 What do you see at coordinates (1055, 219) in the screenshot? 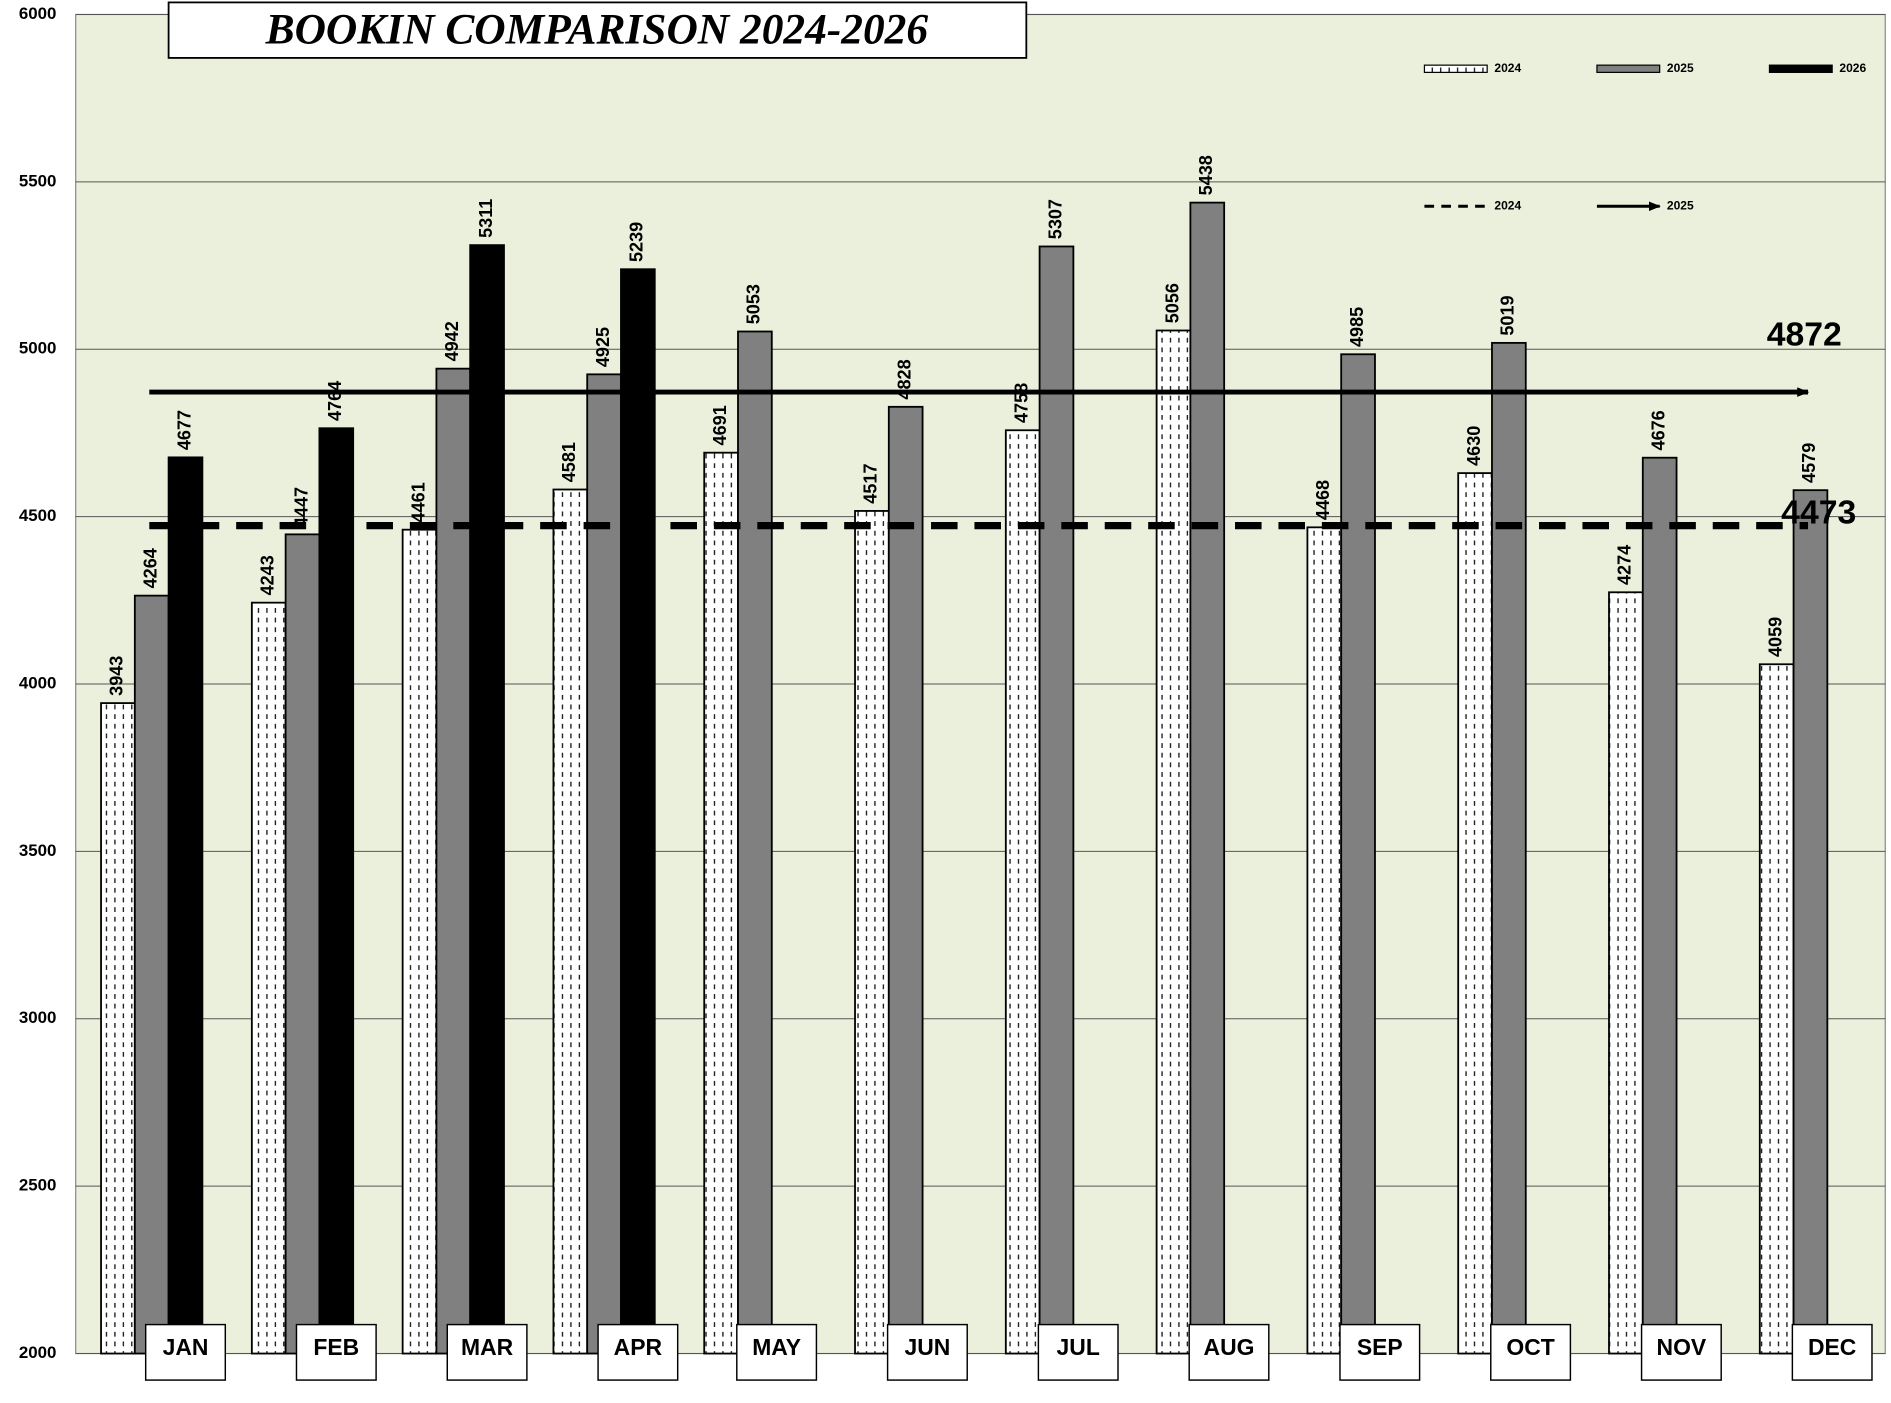
I see `data-label: 5307` at bounding box center [1055, 219].